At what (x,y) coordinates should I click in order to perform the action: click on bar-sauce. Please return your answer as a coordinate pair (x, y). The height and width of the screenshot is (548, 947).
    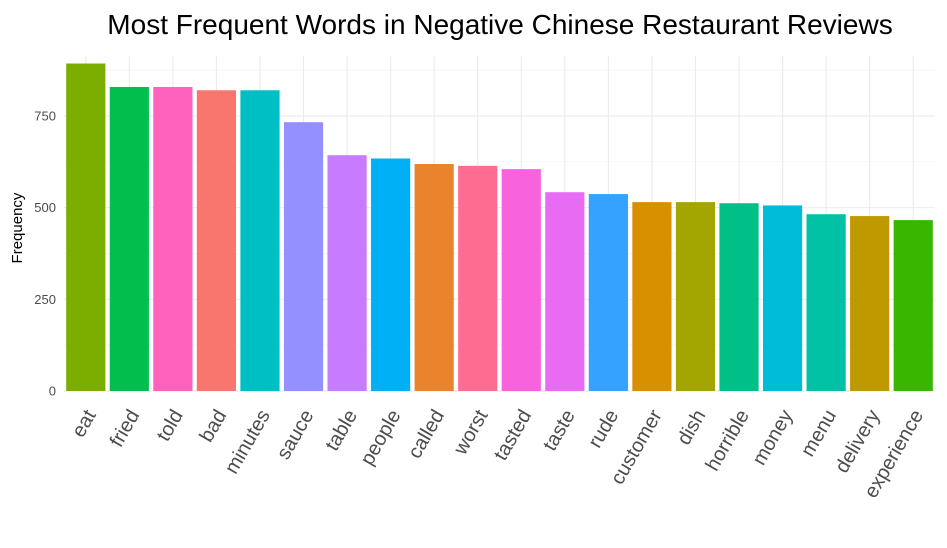
    Looking at the image, I should click on (303, 256).